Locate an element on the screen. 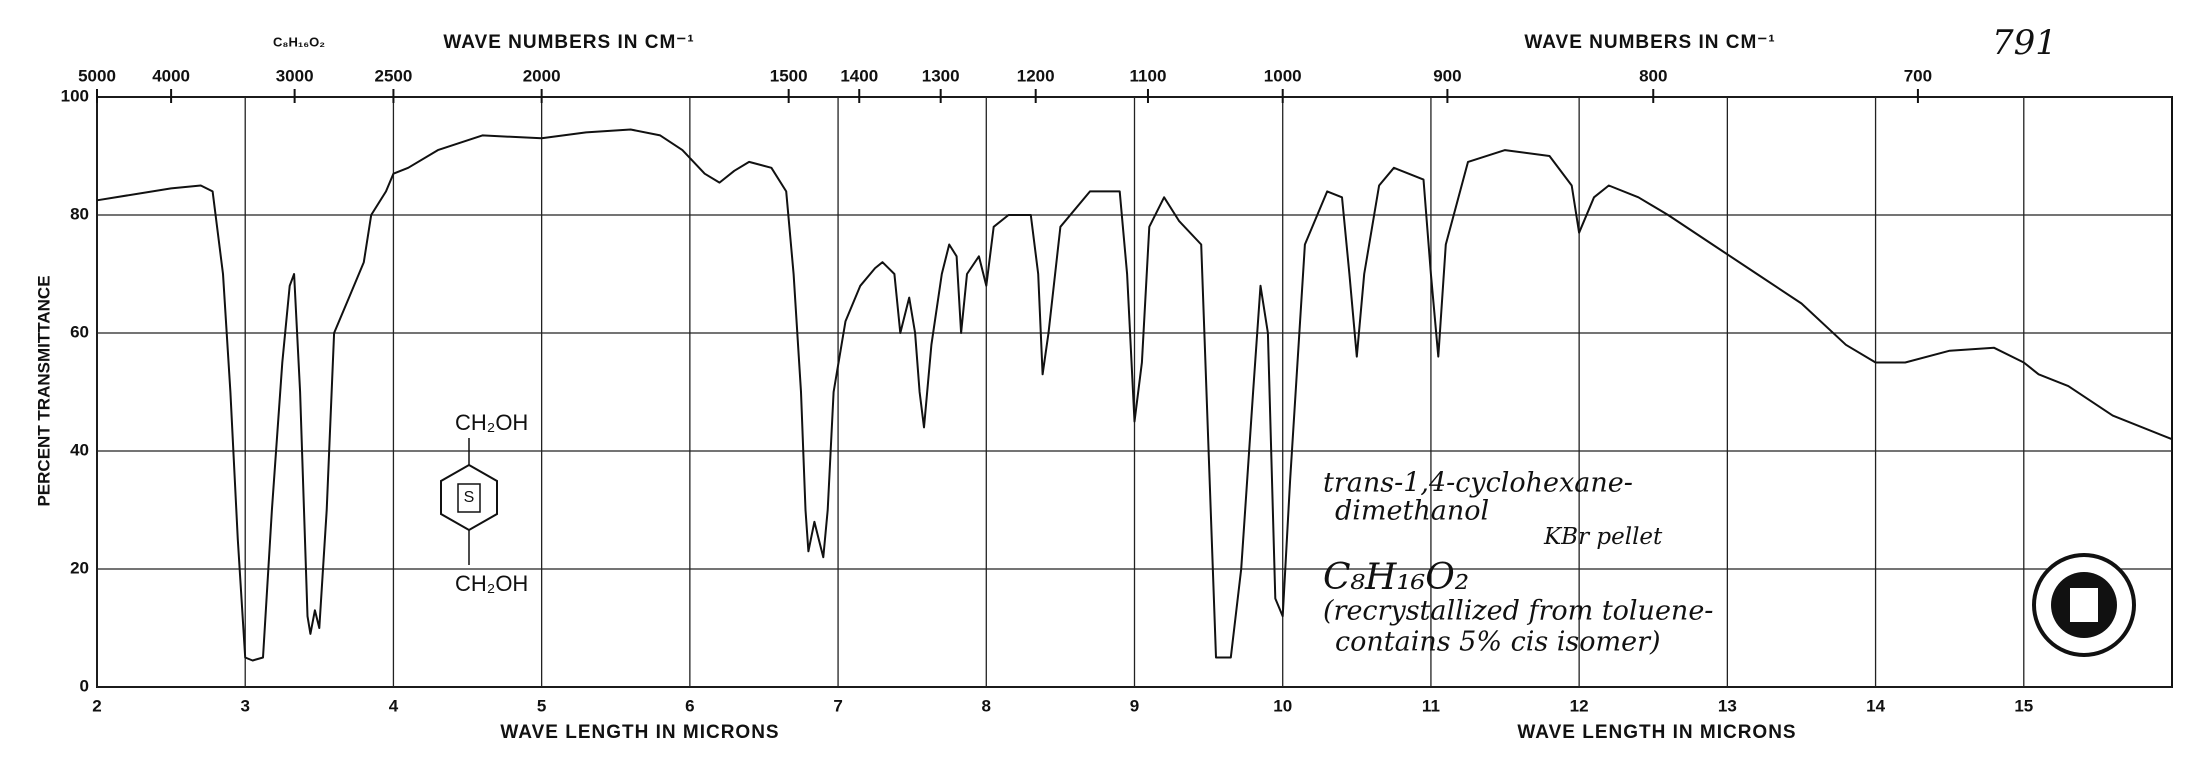 This screenshot has width=2198, height=779. x-tick-label: 4 is located at coordinates (394, 705).